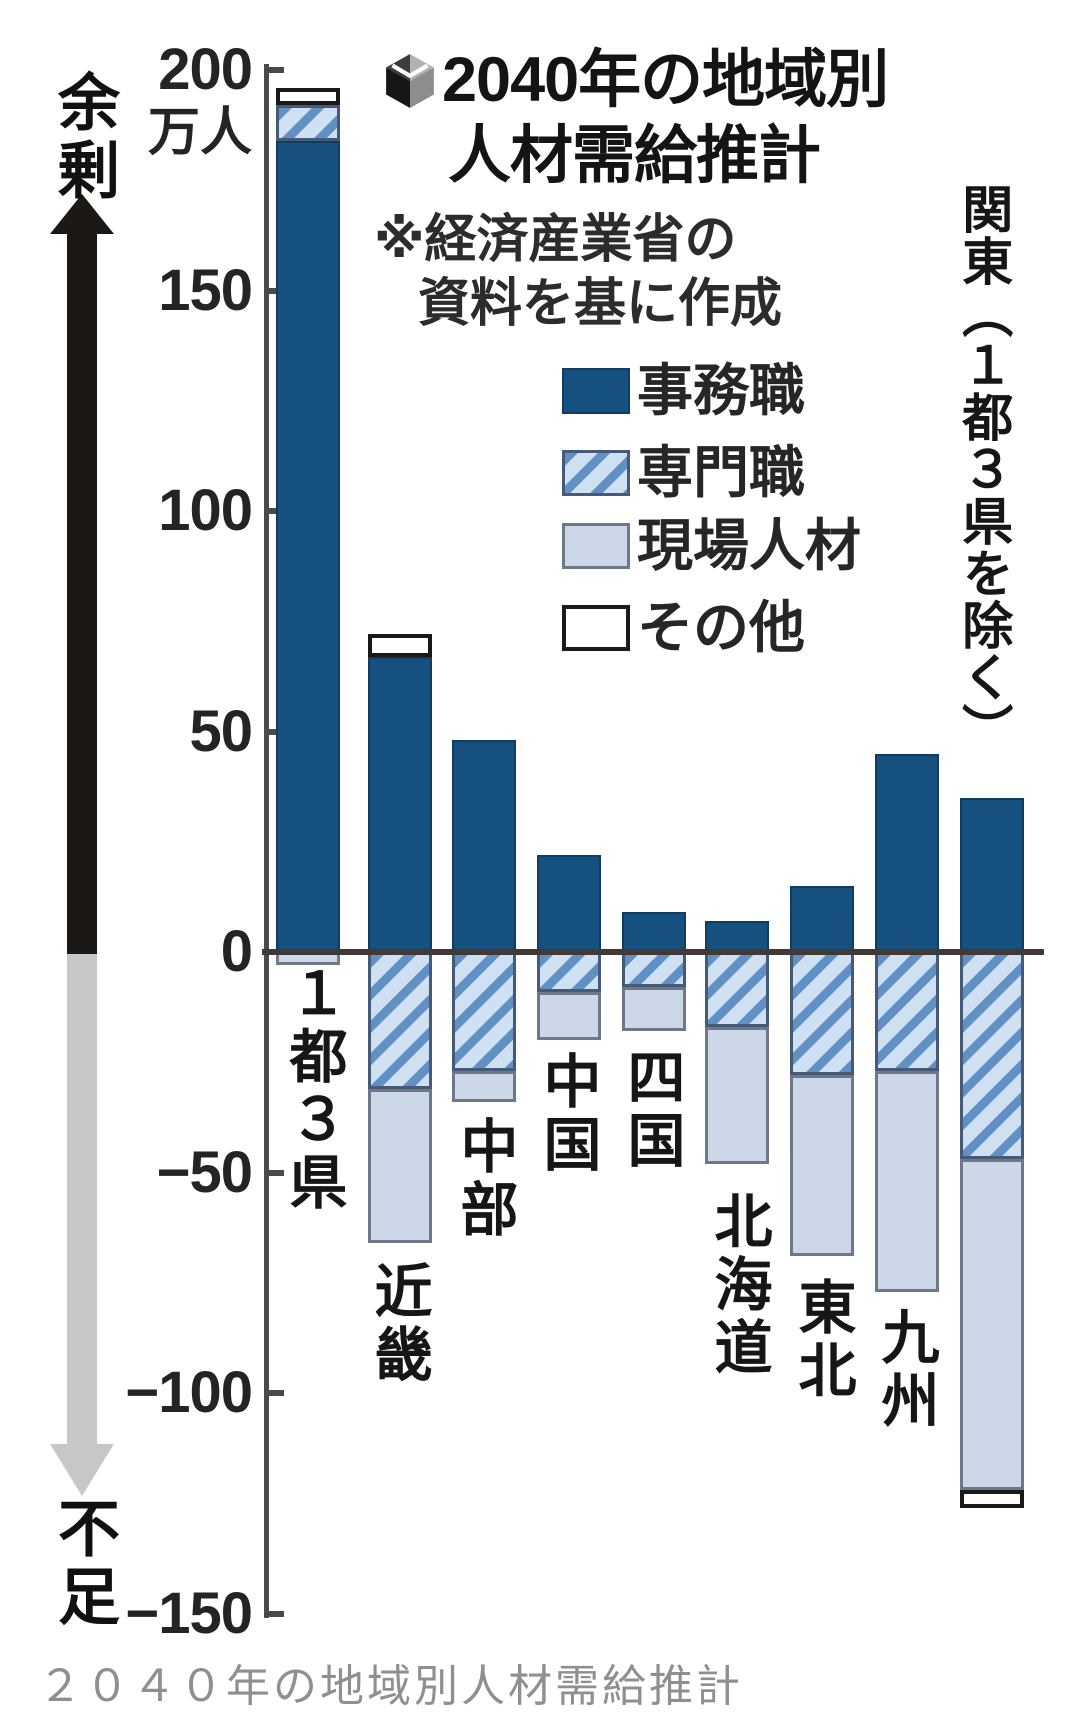 Image resolution: width=1080 pixels, height=1717 pixels. I want to click on bar-label: 東北, so click(822, 1340).